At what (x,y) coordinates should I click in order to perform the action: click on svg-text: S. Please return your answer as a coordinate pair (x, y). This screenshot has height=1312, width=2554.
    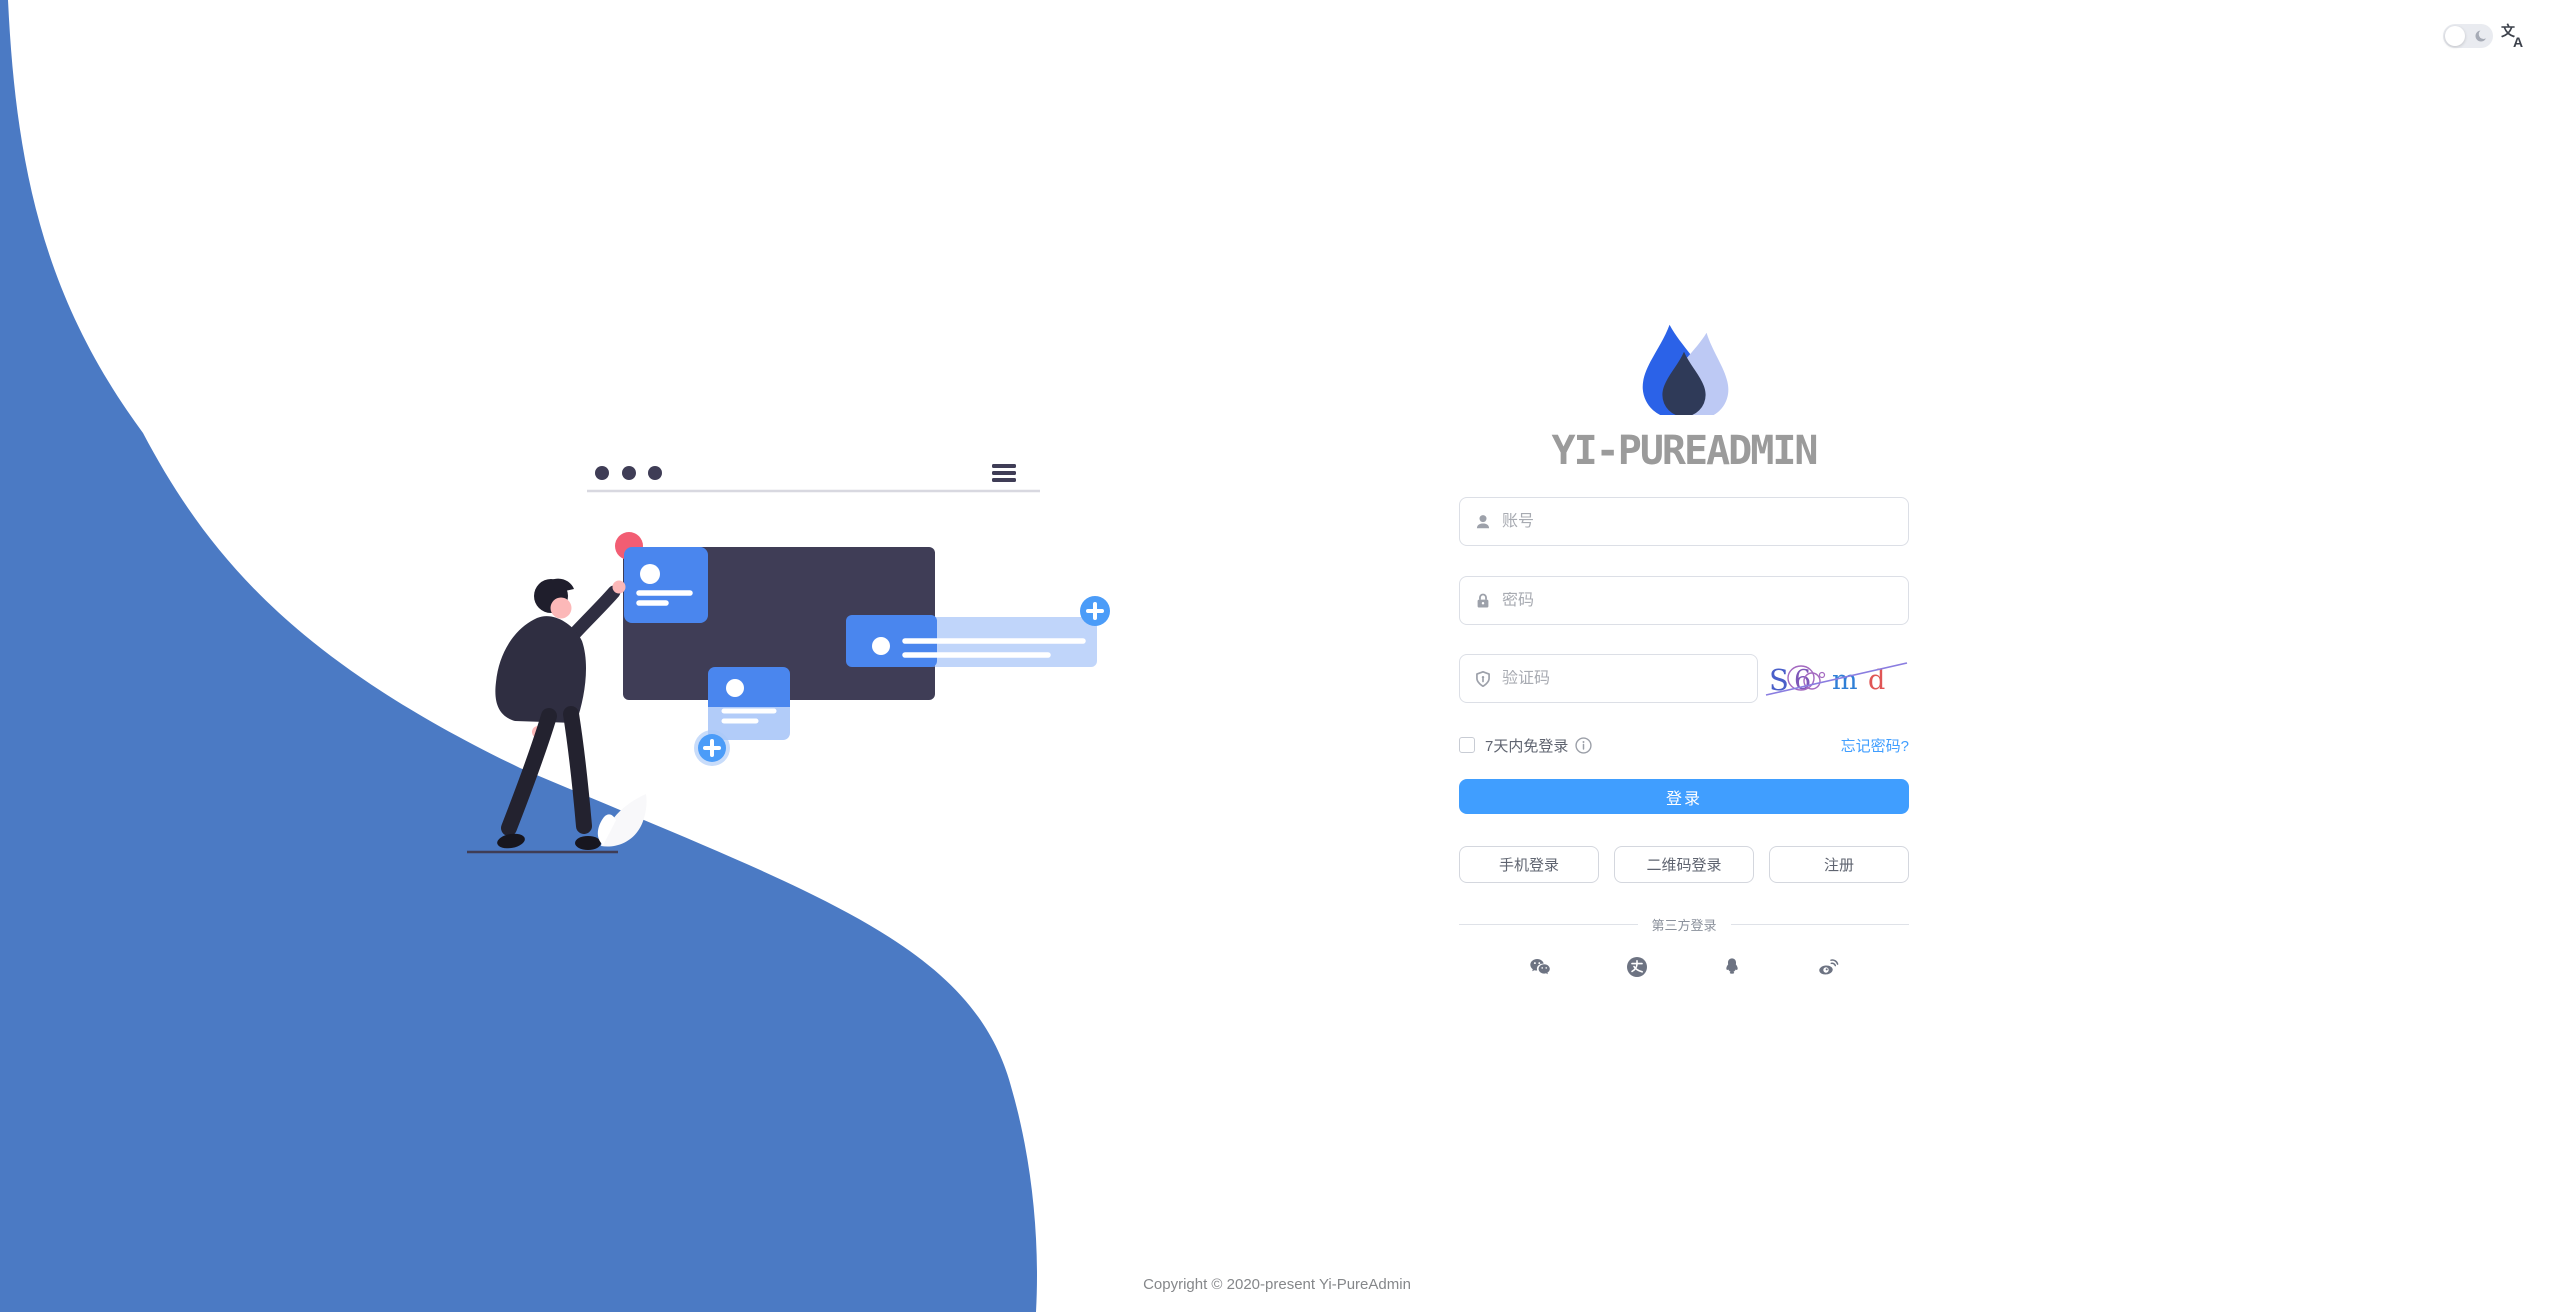
    Looking at the image, I should click on (1779, 680).